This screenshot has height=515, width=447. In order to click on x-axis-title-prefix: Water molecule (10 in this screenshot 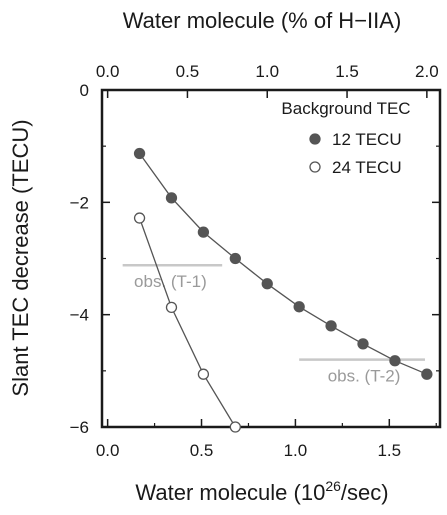, I will do `click(230, 492)`.